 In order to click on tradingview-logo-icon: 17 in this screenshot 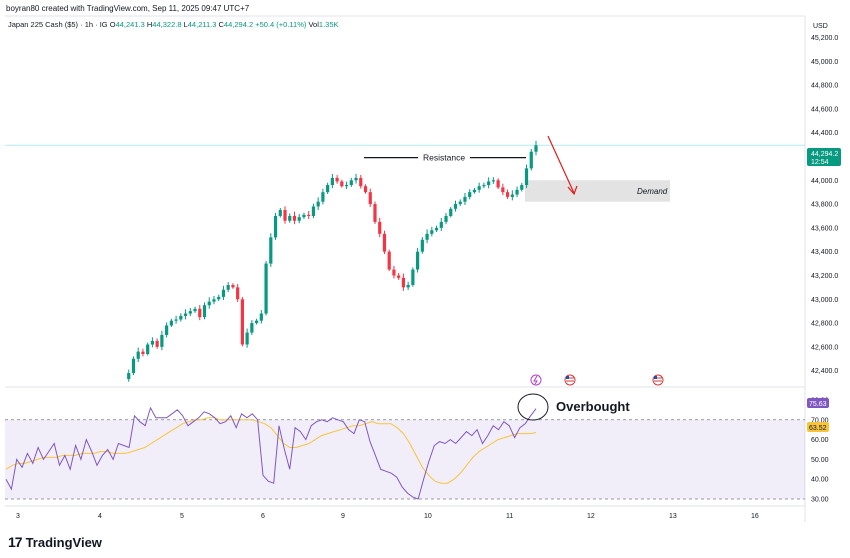, I will do `click(15, 542)`.